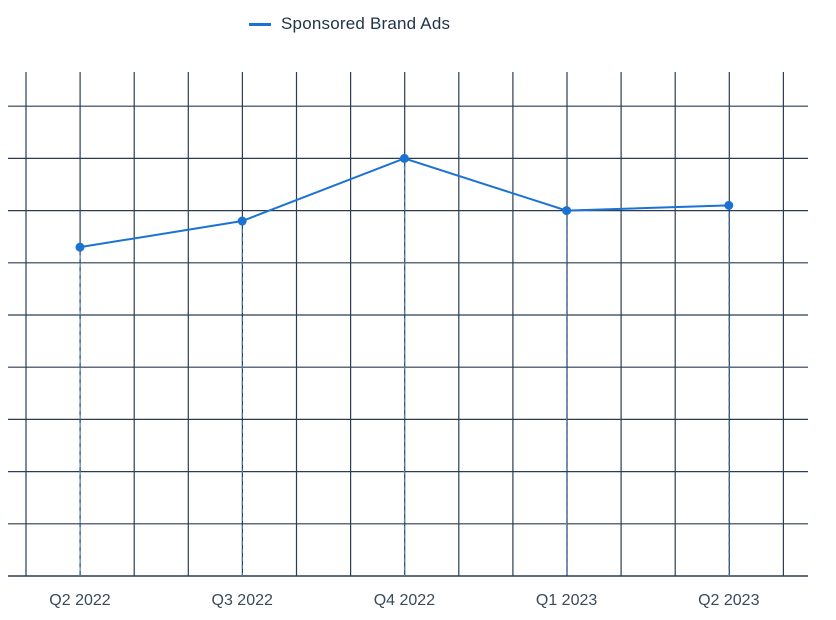  What do you see at coordinates (79, 600) in the screenshot?
I see `x-tick-label: Q2 2022` at bounding box center [79, 600].